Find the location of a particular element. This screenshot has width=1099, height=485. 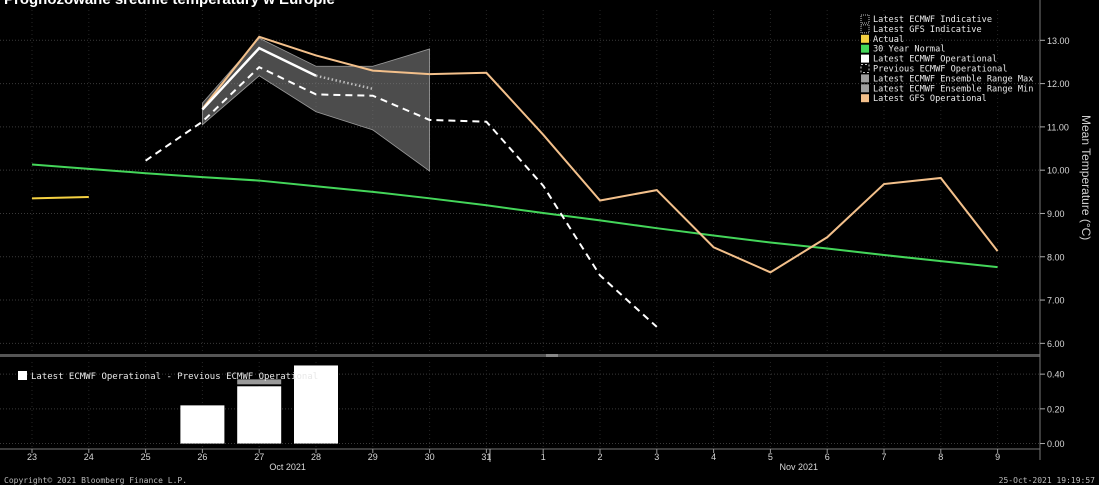

xtick-label: 8 is located at coordinates (940, 457).